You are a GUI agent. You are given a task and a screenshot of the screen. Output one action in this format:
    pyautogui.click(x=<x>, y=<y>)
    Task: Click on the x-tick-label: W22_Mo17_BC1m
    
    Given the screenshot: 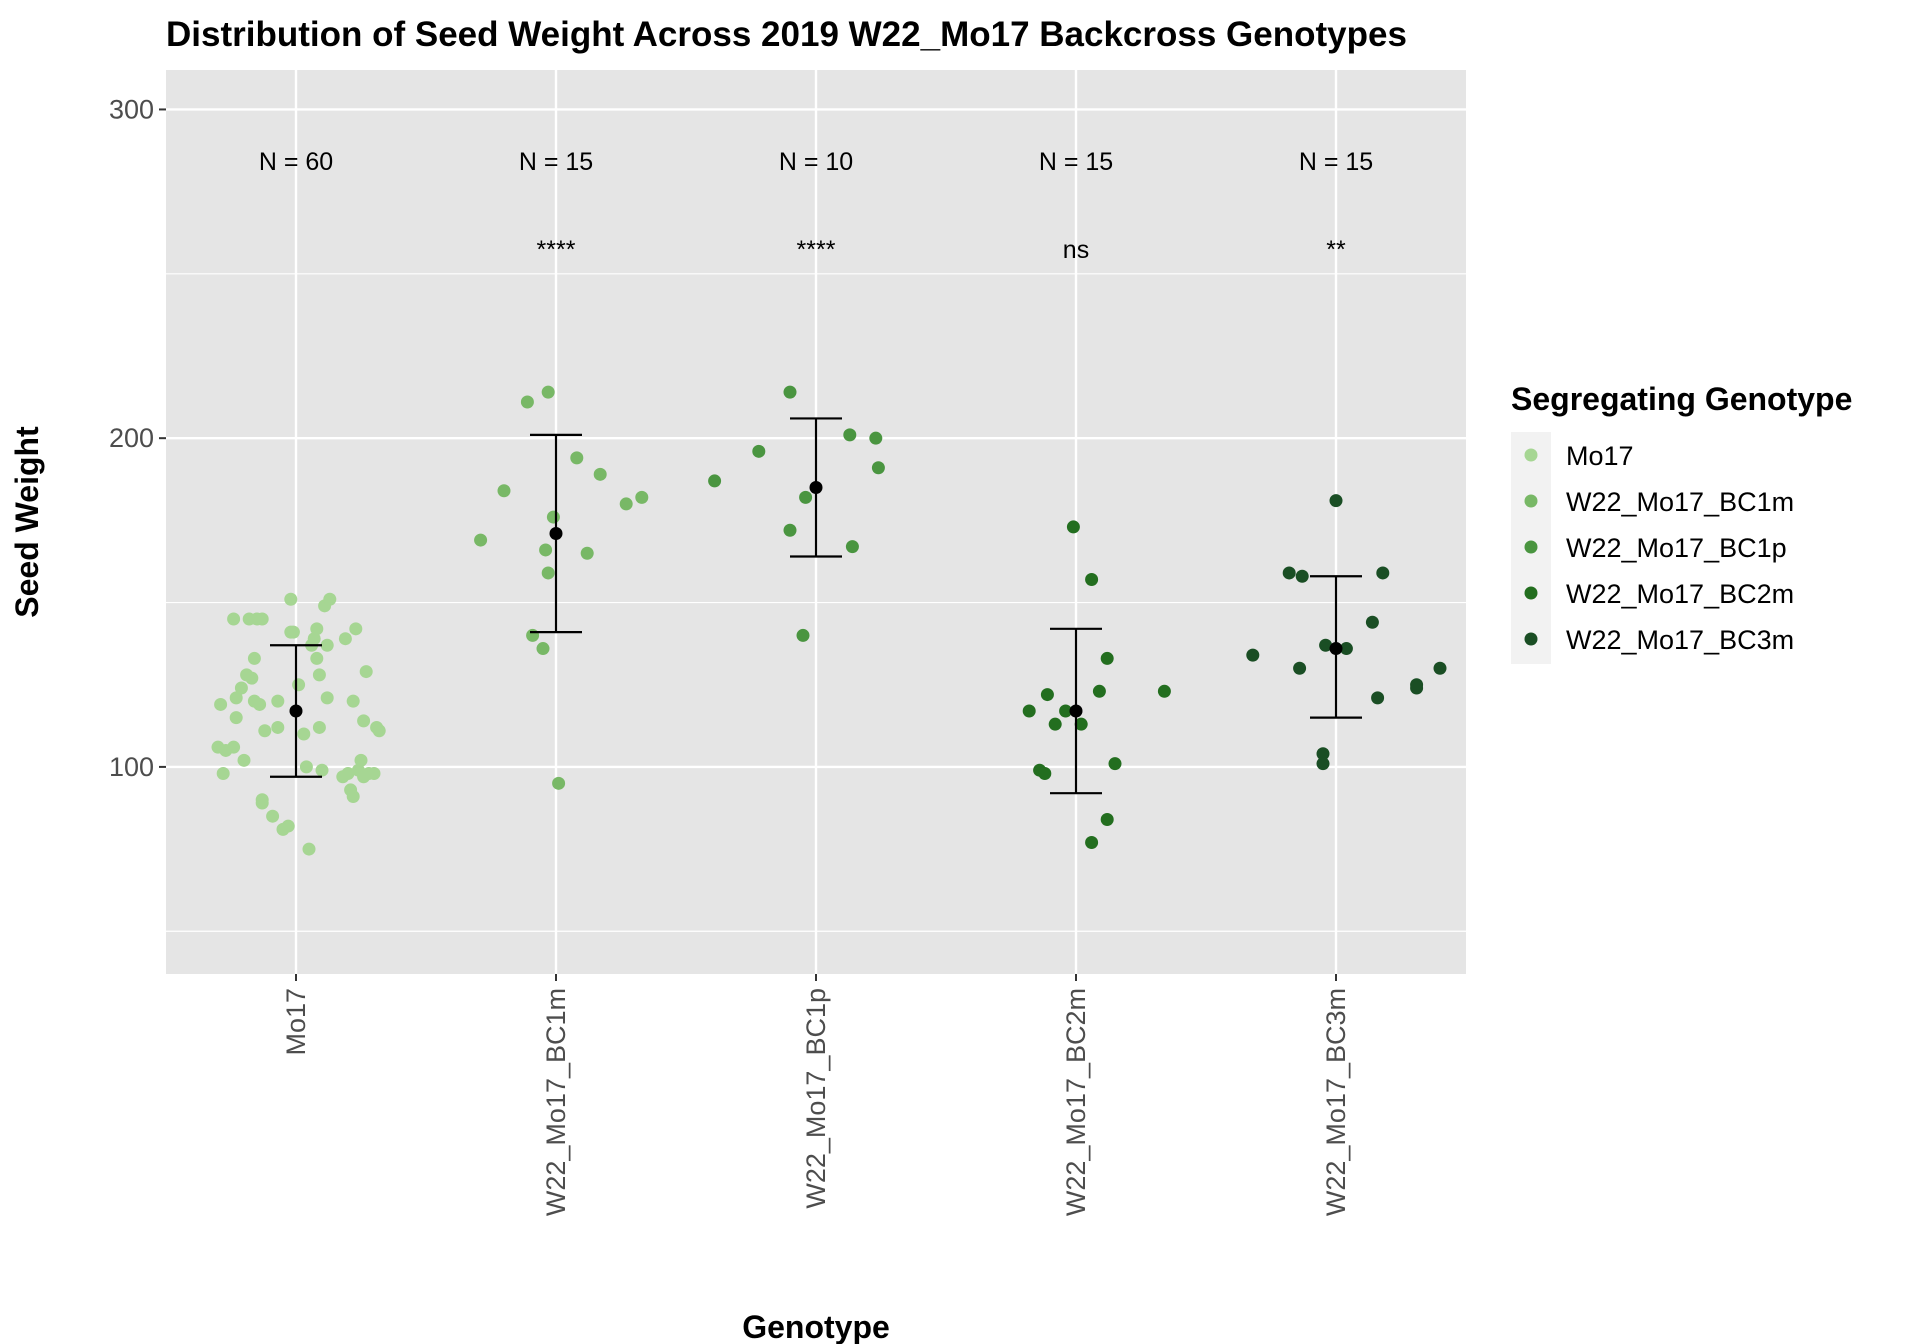 What is the action you would take?
    pyautogui.click(x=556, y=1102)
    